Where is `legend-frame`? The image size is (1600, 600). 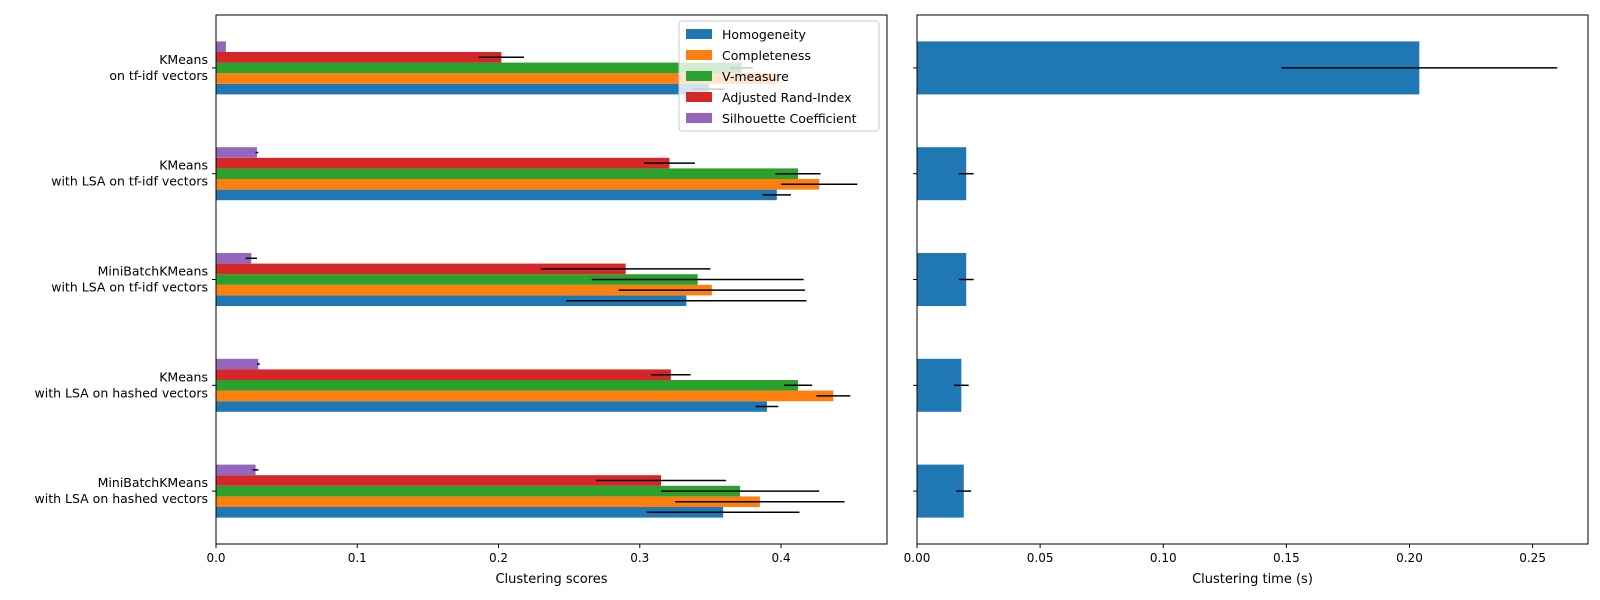
legend-frame is located at coordinates (779, 76).